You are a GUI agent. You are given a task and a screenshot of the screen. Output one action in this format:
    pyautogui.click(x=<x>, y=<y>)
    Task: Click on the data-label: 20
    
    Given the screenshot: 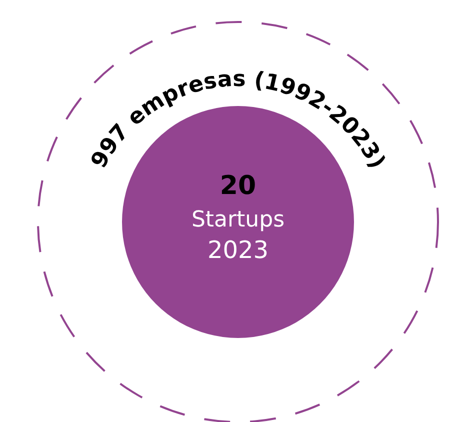 What is the action you would take?
    pyautogui.click(x=238, y=186)
    